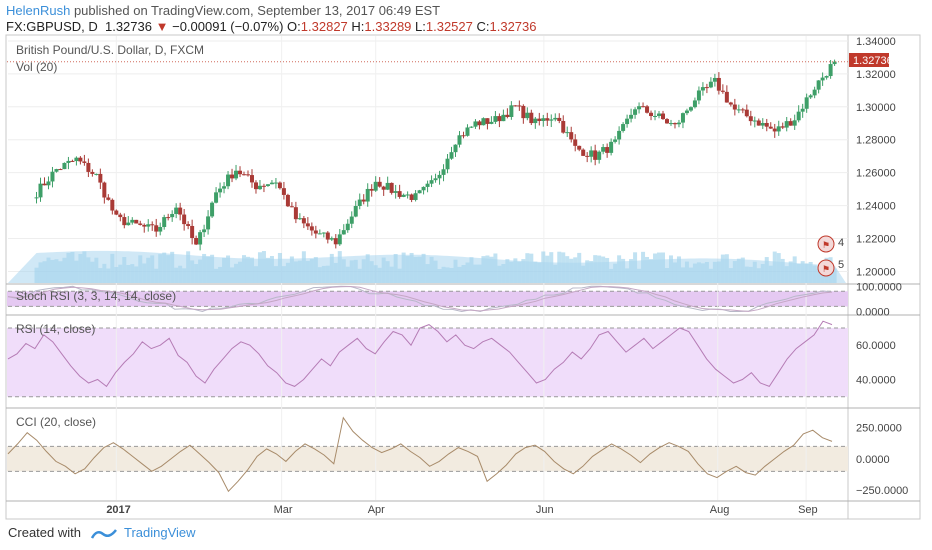 The height and width of the screenshot is (550, 932). I want to click on high-value: 1.33289, so click(388, 26).